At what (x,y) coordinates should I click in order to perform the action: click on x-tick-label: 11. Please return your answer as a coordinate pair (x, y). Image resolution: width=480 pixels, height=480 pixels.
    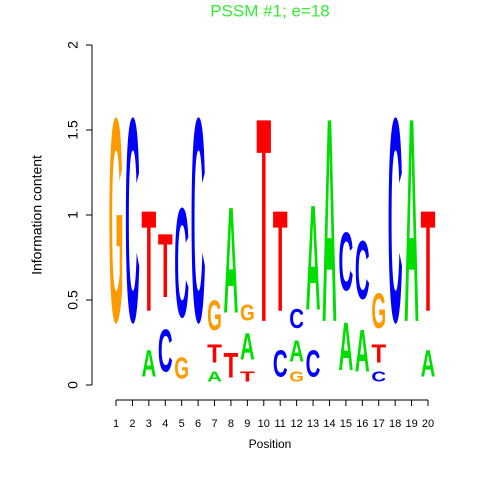
    Looking at the image, I should click on (279, 424).